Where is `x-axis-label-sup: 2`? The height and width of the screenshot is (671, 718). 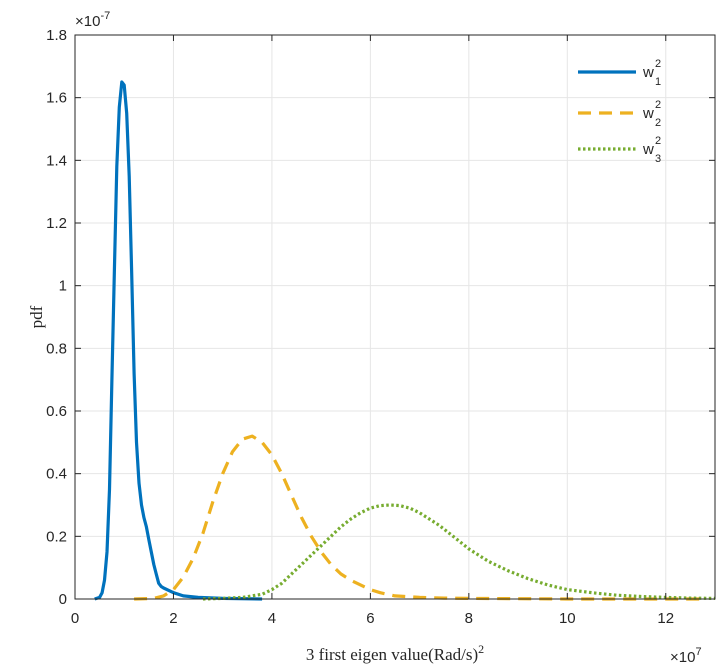 x-axis-label-sup: 2 is located at coordinates (481, 649).